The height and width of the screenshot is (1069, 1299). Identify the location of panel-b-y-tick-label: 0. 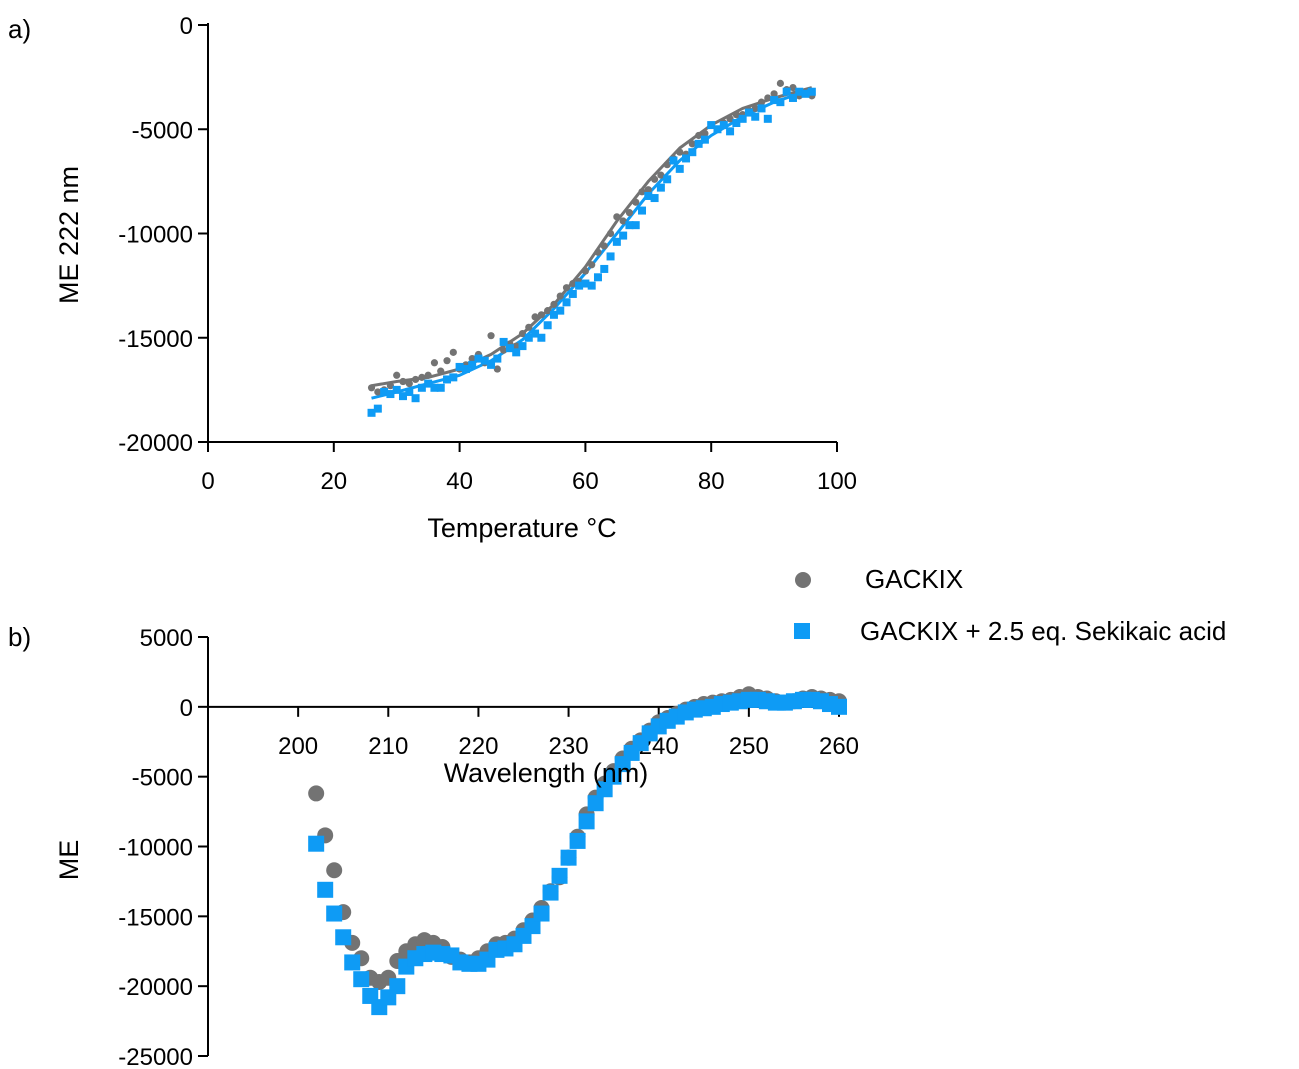
(186, 708).